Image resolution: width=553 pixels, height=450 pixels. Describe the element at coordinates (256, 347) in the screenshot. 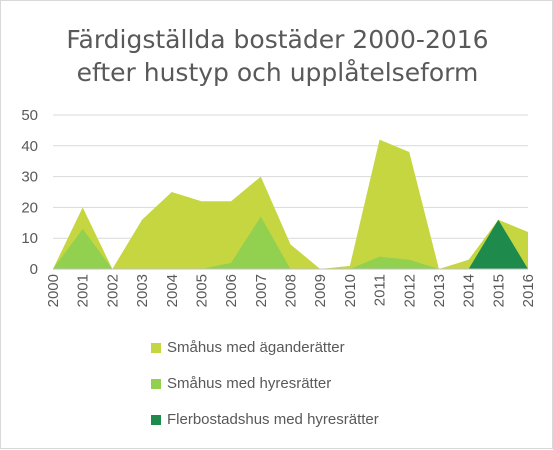

I see `legend-label-smahus-aganderatter: Småhus med äganderätter` at that location.